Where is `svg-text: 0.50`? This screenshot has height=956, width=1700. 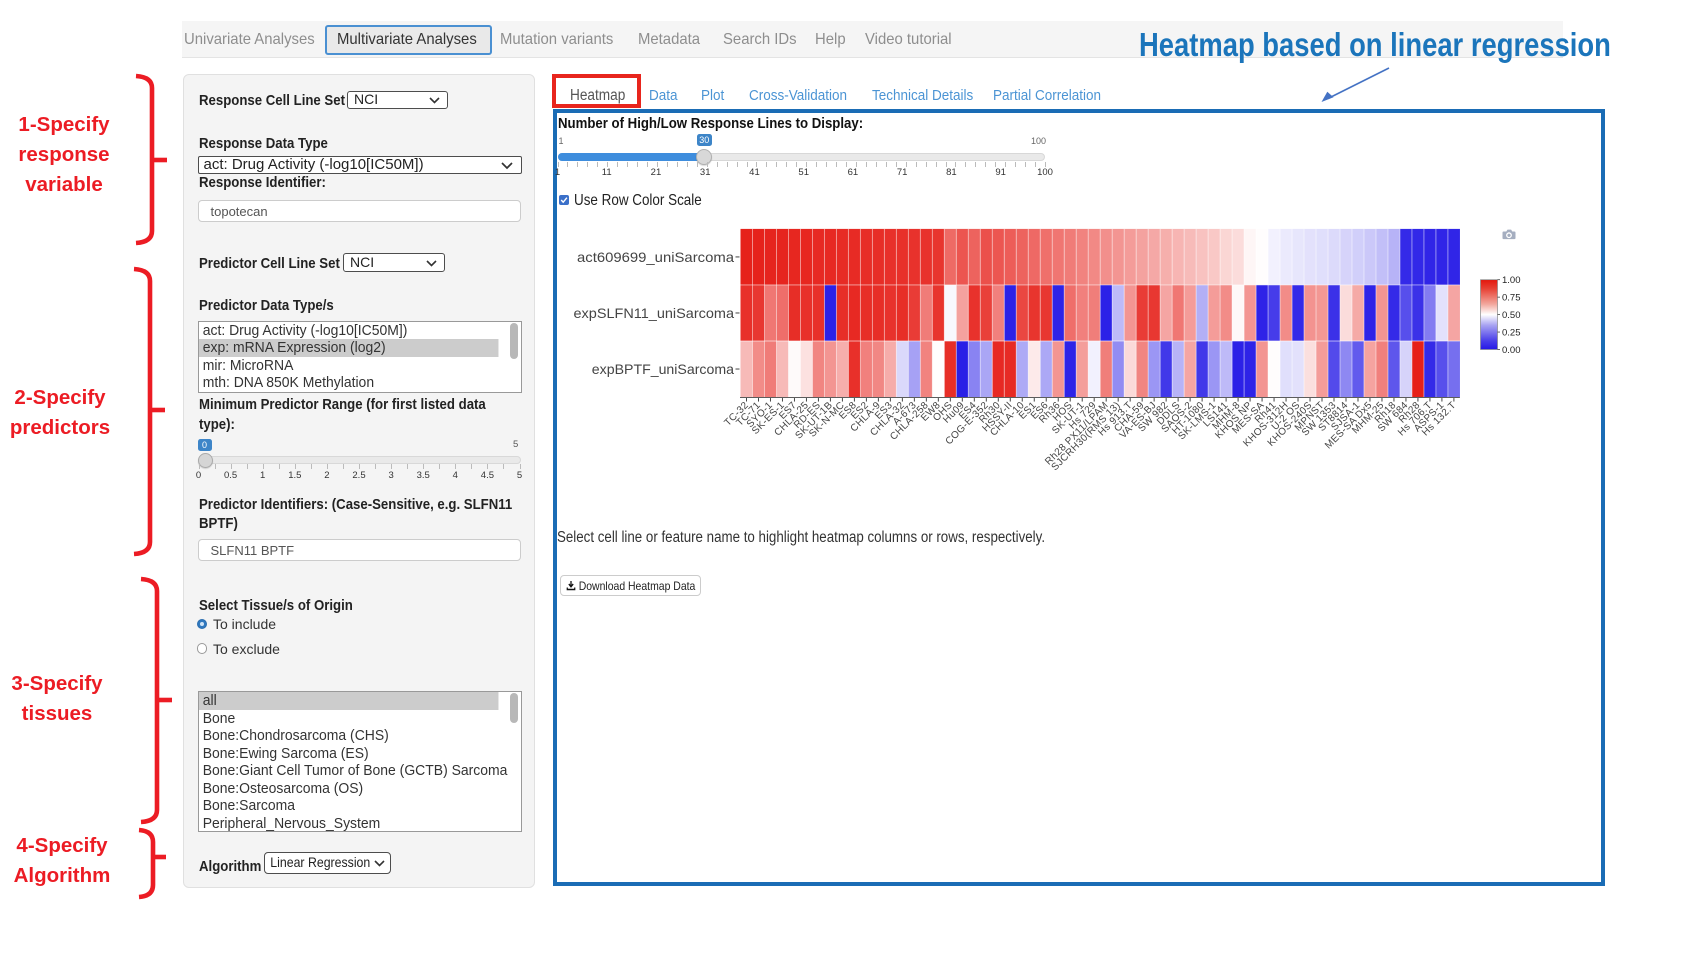
svg-text: 0.50 is located at coordinates (1511, 315).